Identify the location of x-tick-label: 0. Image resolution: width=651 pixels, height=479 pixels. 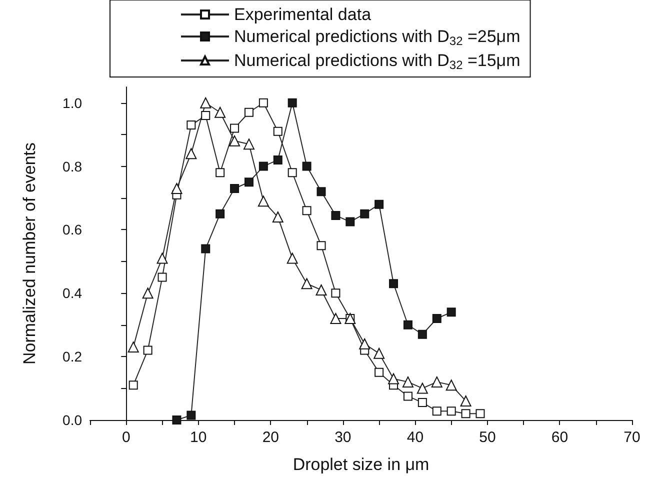
(126, 437).